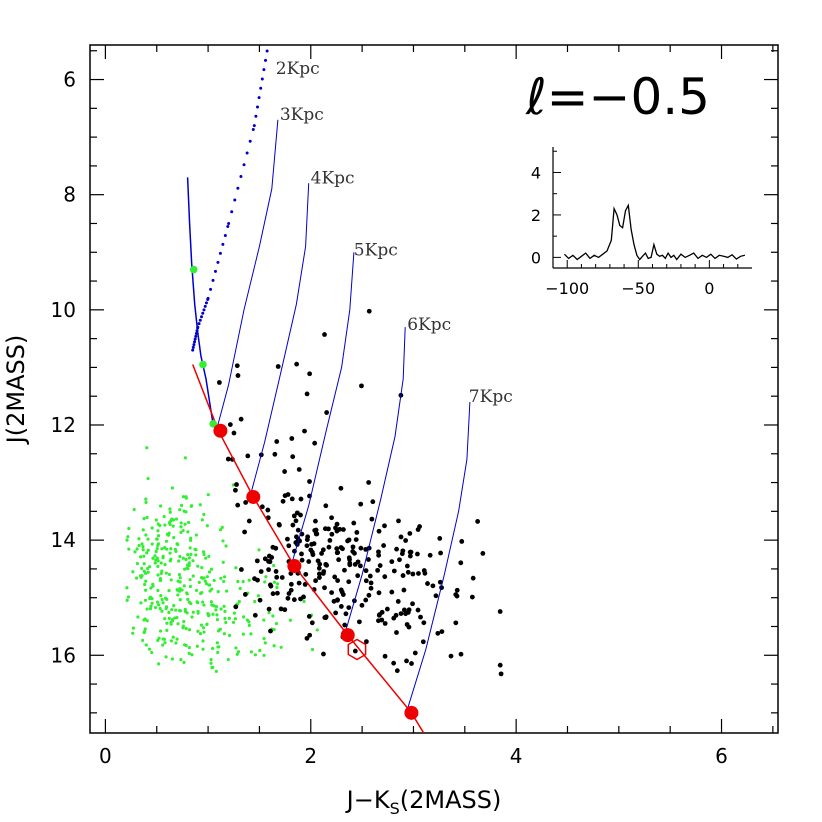  I want to click on isochrone-line, so click(374, 483).